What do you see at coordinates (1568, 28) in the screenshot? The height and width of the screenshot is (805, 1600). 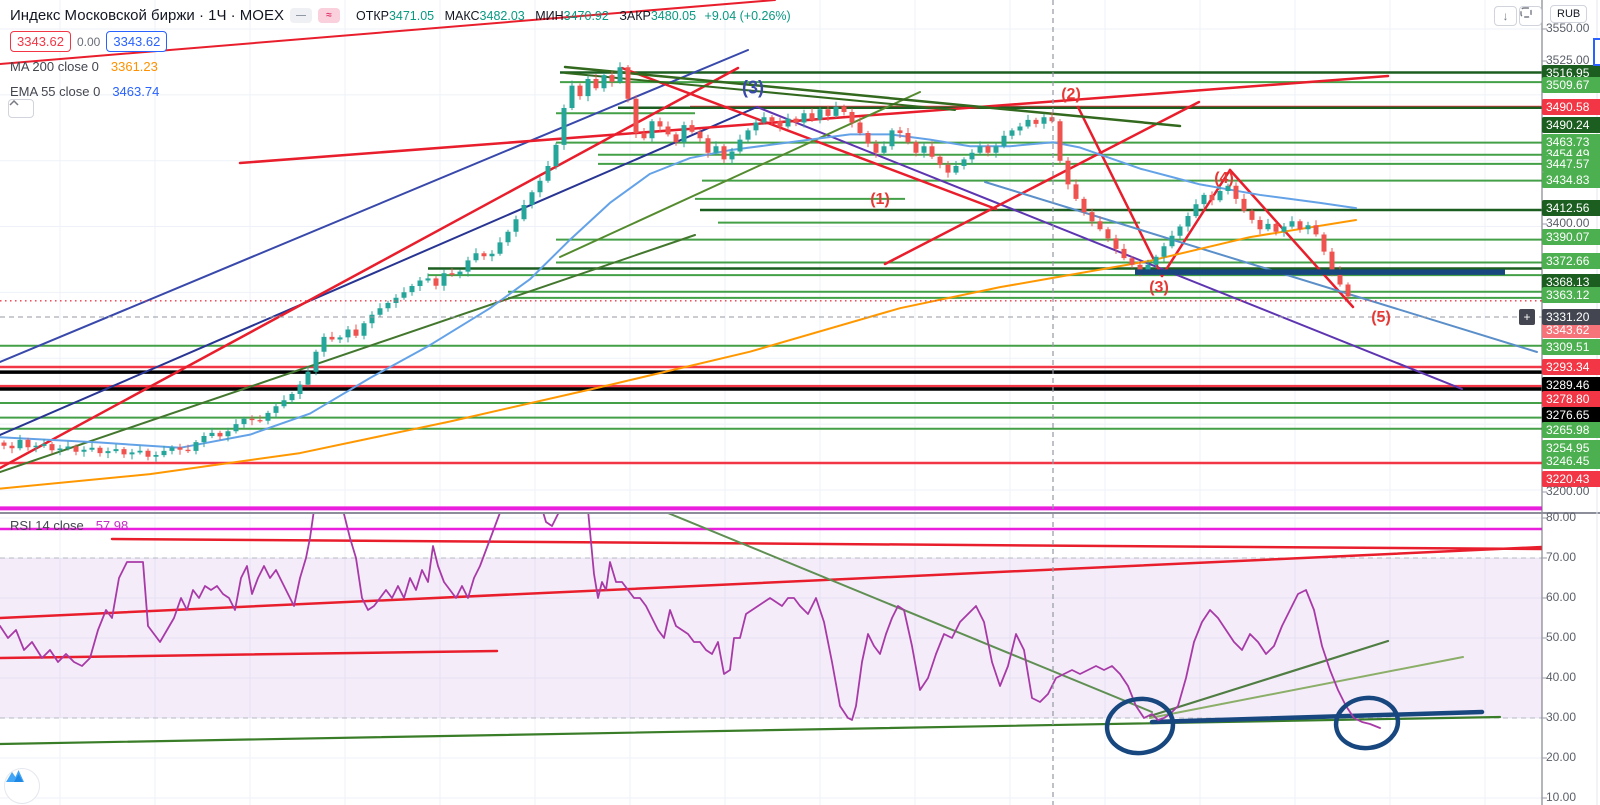 I see `axis-tick-label: 3550.00` at bounding box center [1568, 28].